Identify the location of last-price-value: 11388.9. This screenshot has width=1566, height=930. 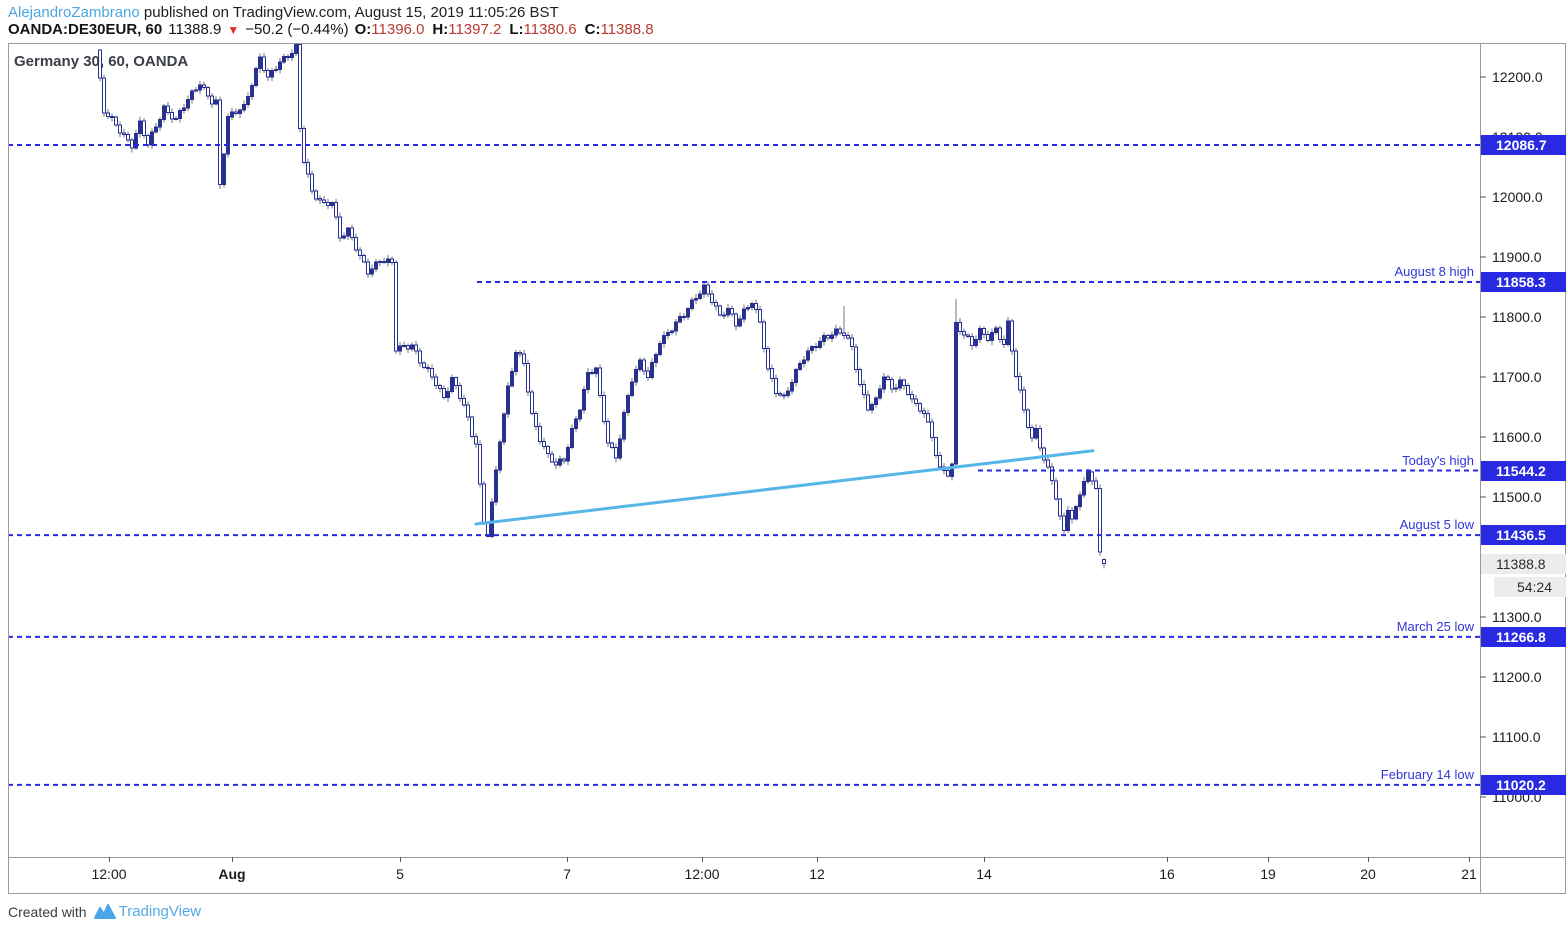
(195, 29).